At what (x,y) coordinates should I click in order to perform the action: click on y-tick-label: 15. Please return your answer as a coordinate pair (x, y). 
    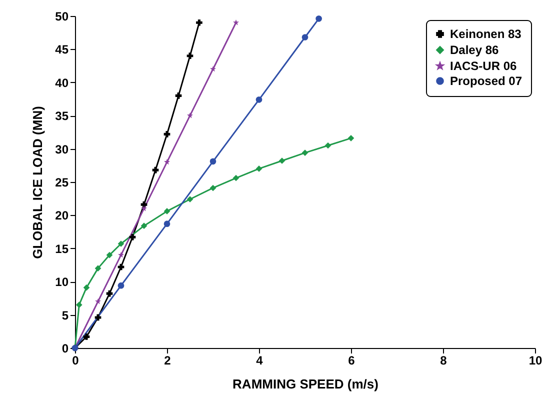
    Looking at the image, I should click on (62, 249).